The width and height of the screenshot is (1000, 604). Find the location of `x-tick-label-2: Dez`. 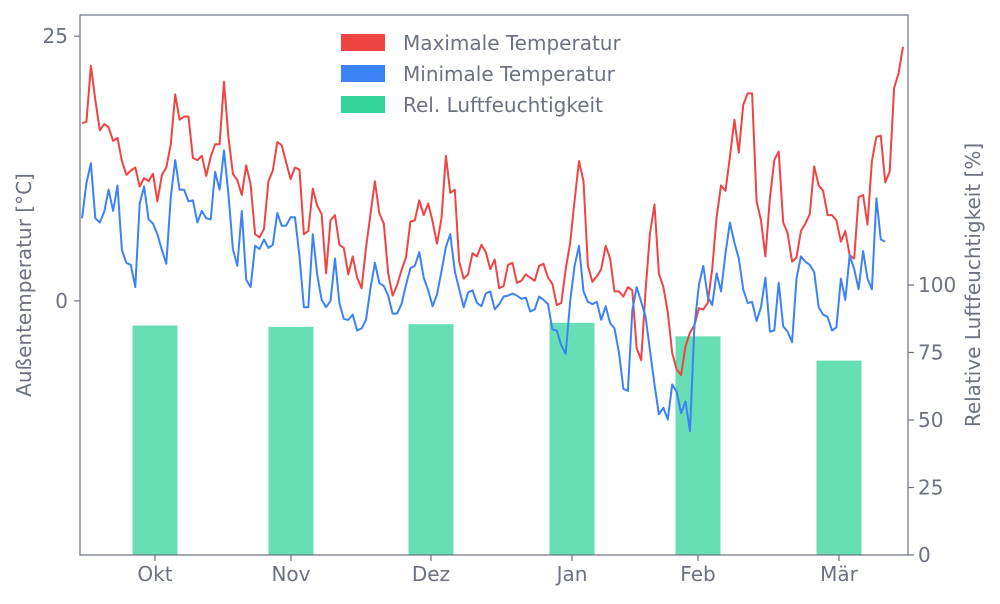

x-tick-label-2: Dez is located at coordinates (431, 574).